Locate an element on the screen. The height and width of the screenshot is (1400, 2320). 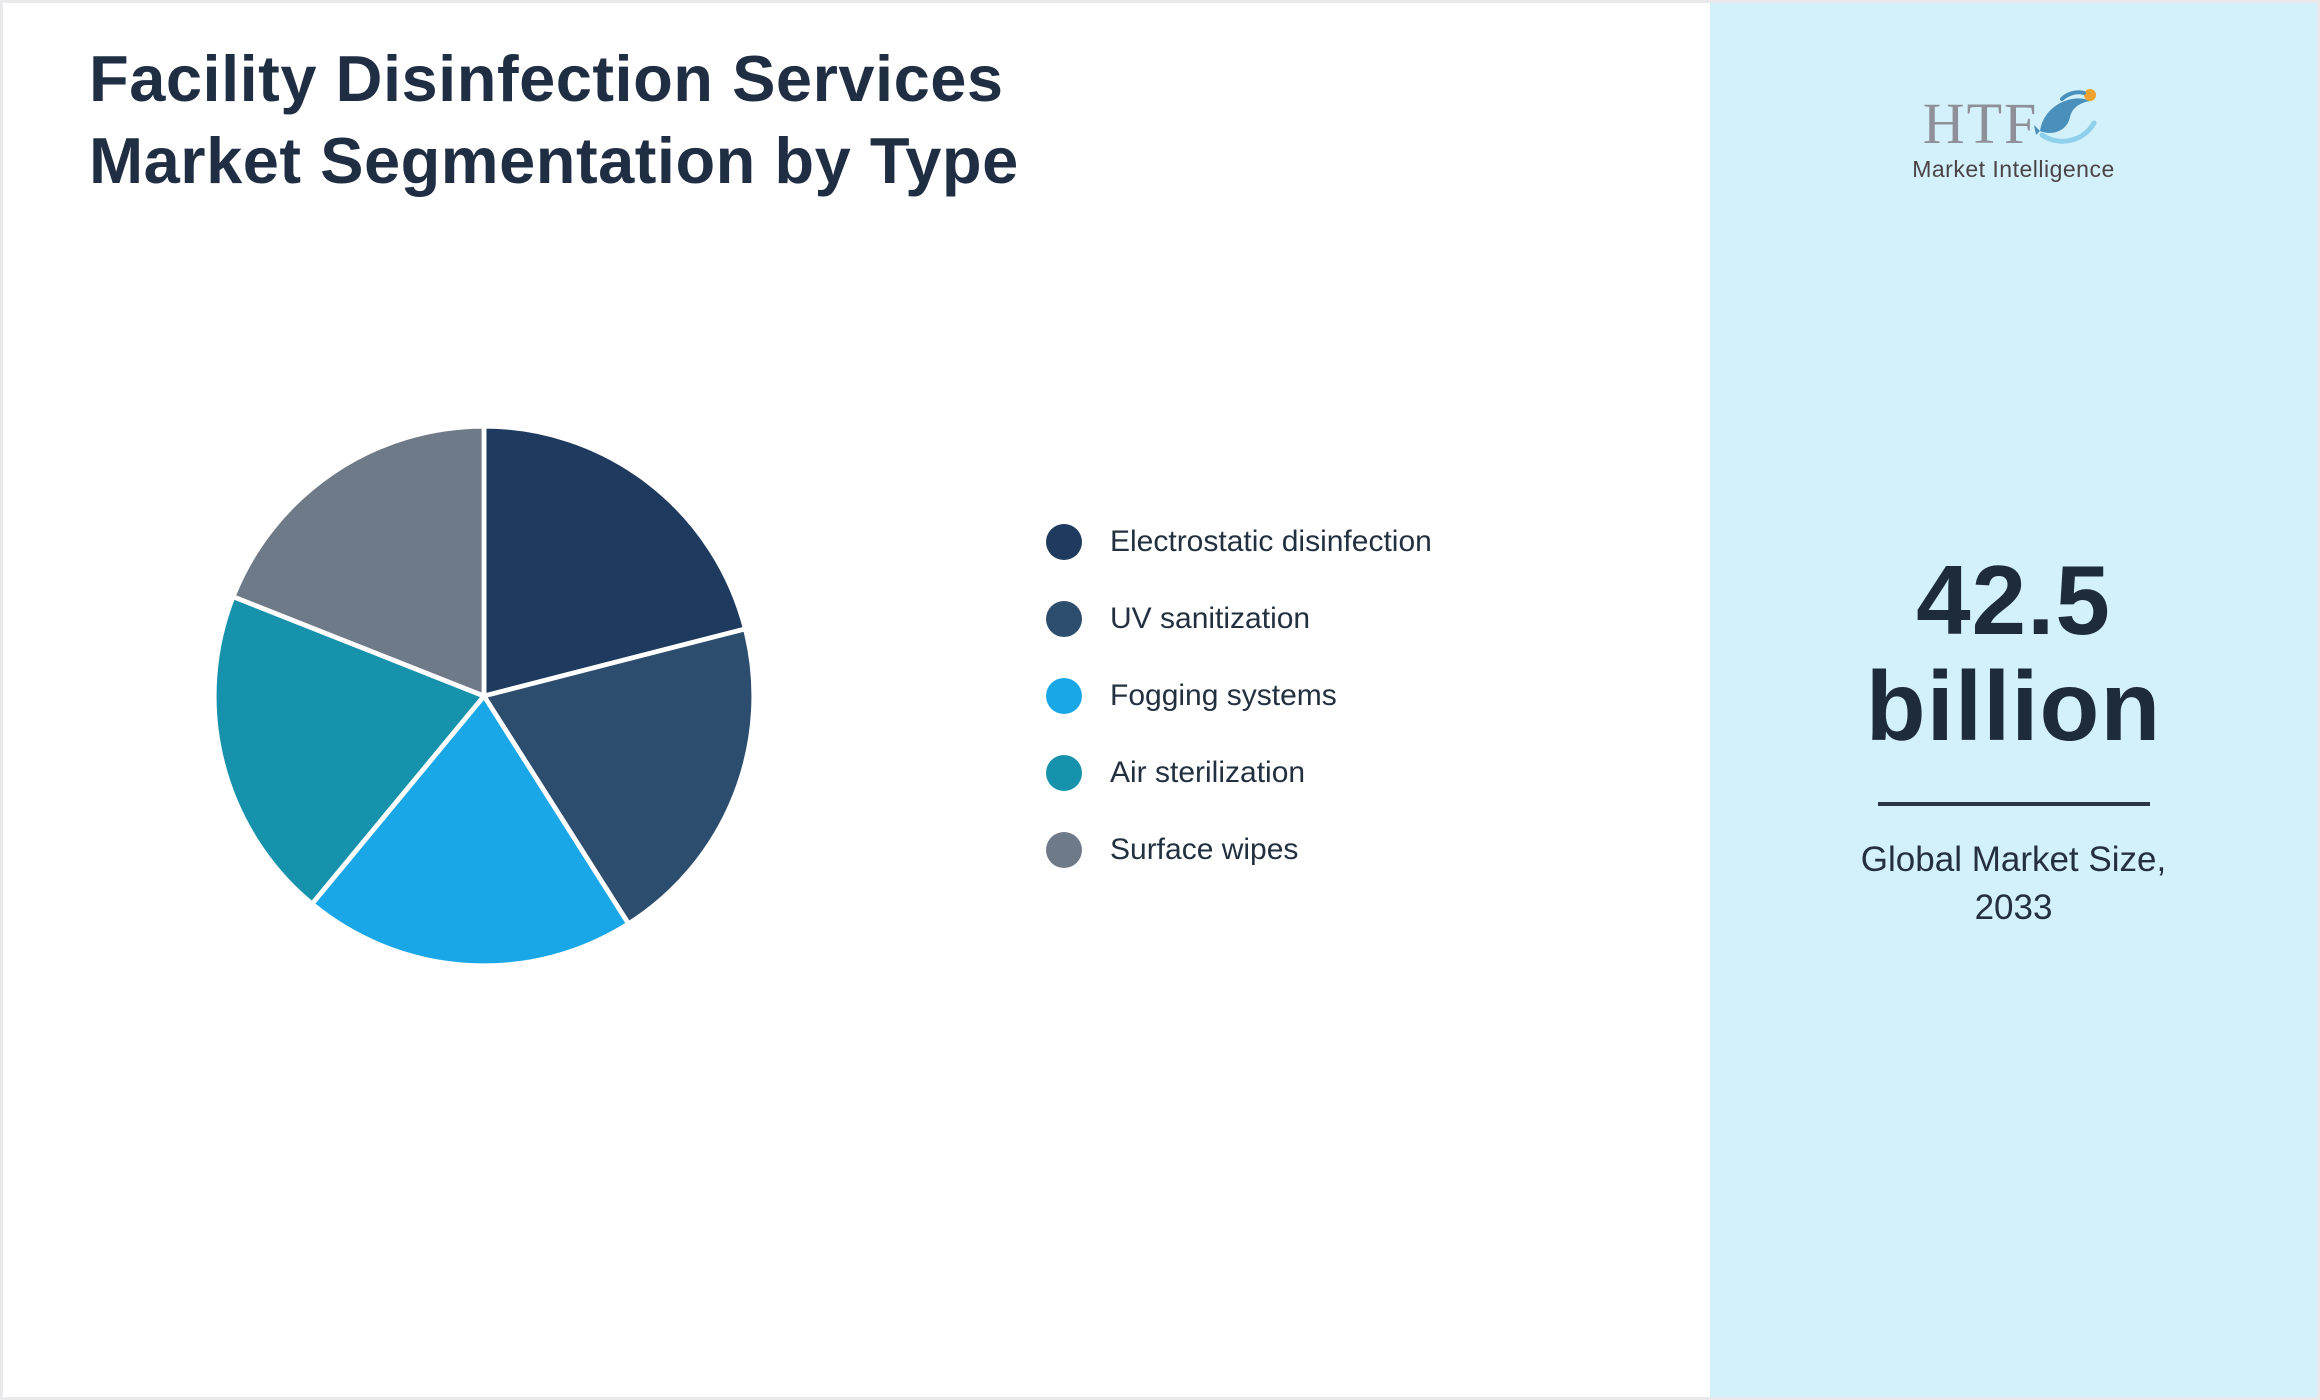
legend-item-1: UV sanitization is located at coordinates (1239, 619).